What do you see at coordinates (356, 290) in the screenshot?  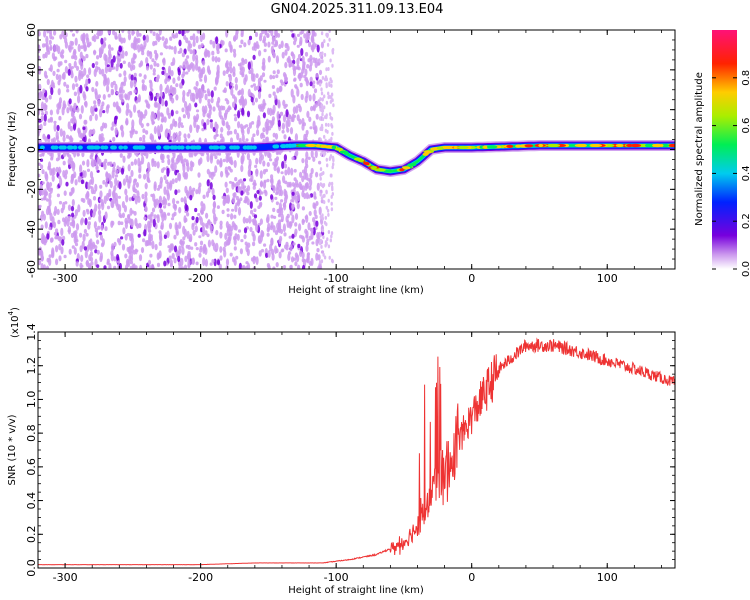 I see `spectrogram-x-label: Height of straight line (km)` at bounding box center [356, 290].